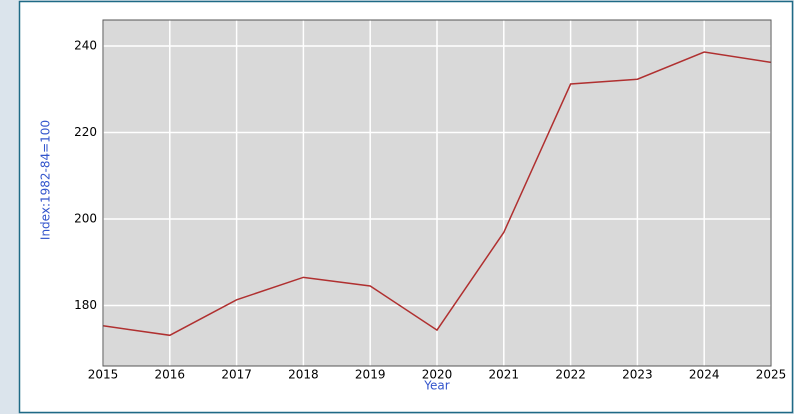 The width and height of the screenshot is (794, 414). I want to click on y-tick-label: 200, so click(85, 218).